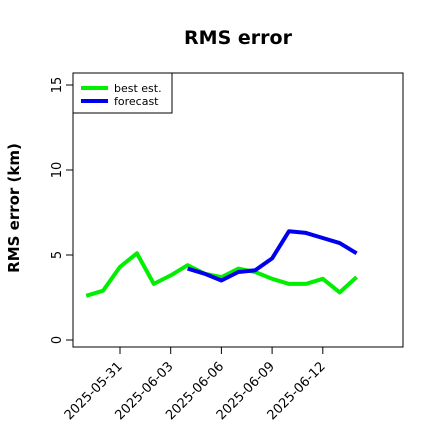 This screenshot has width=440, height=440. Describe the element at coordinates (57, 170) in the screenshot. I see `y-tick-label: 10` at that location.